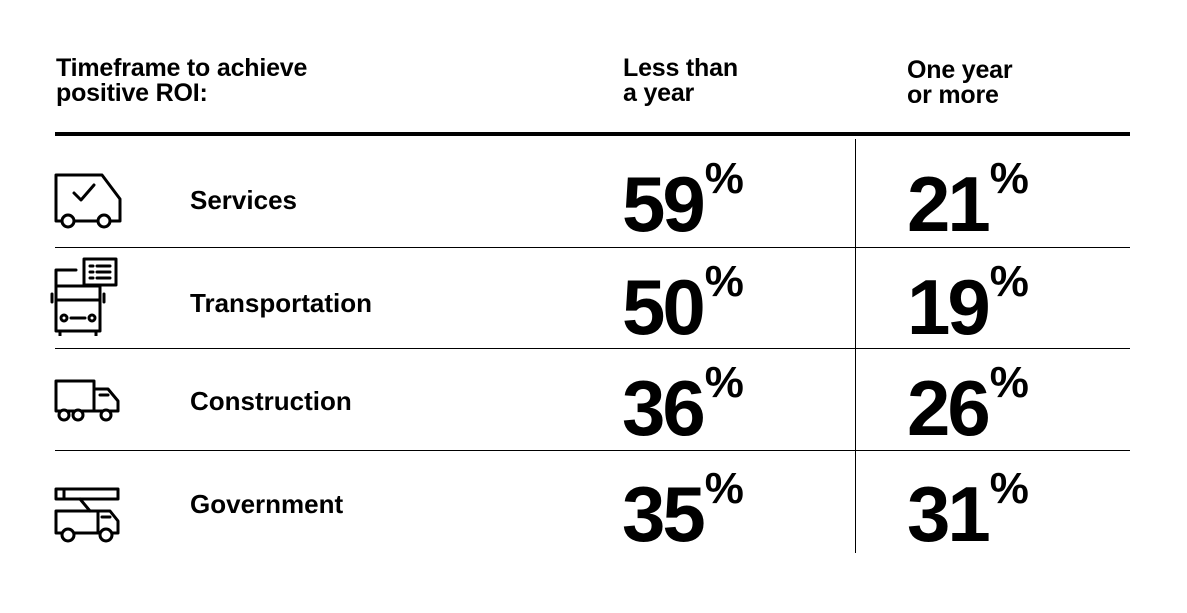  What do you see at coordinates (87, 515) in the screenshot?
I see `crane-truck-icon` at bounding box center [87, 515].